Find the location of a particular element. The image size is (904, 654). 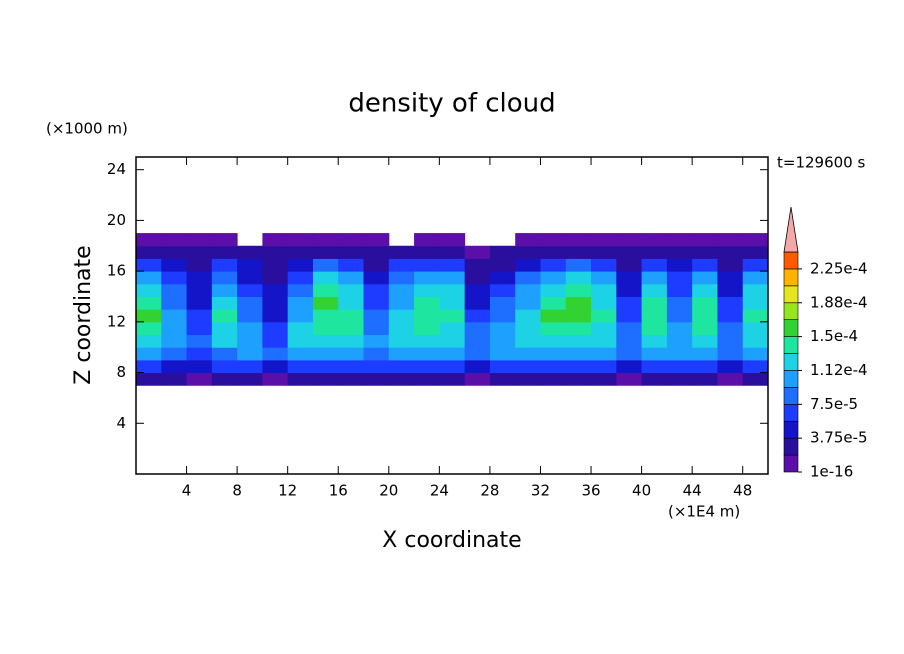

colorbar-label: 2.25e-4 is located at coordinates (839, 268).